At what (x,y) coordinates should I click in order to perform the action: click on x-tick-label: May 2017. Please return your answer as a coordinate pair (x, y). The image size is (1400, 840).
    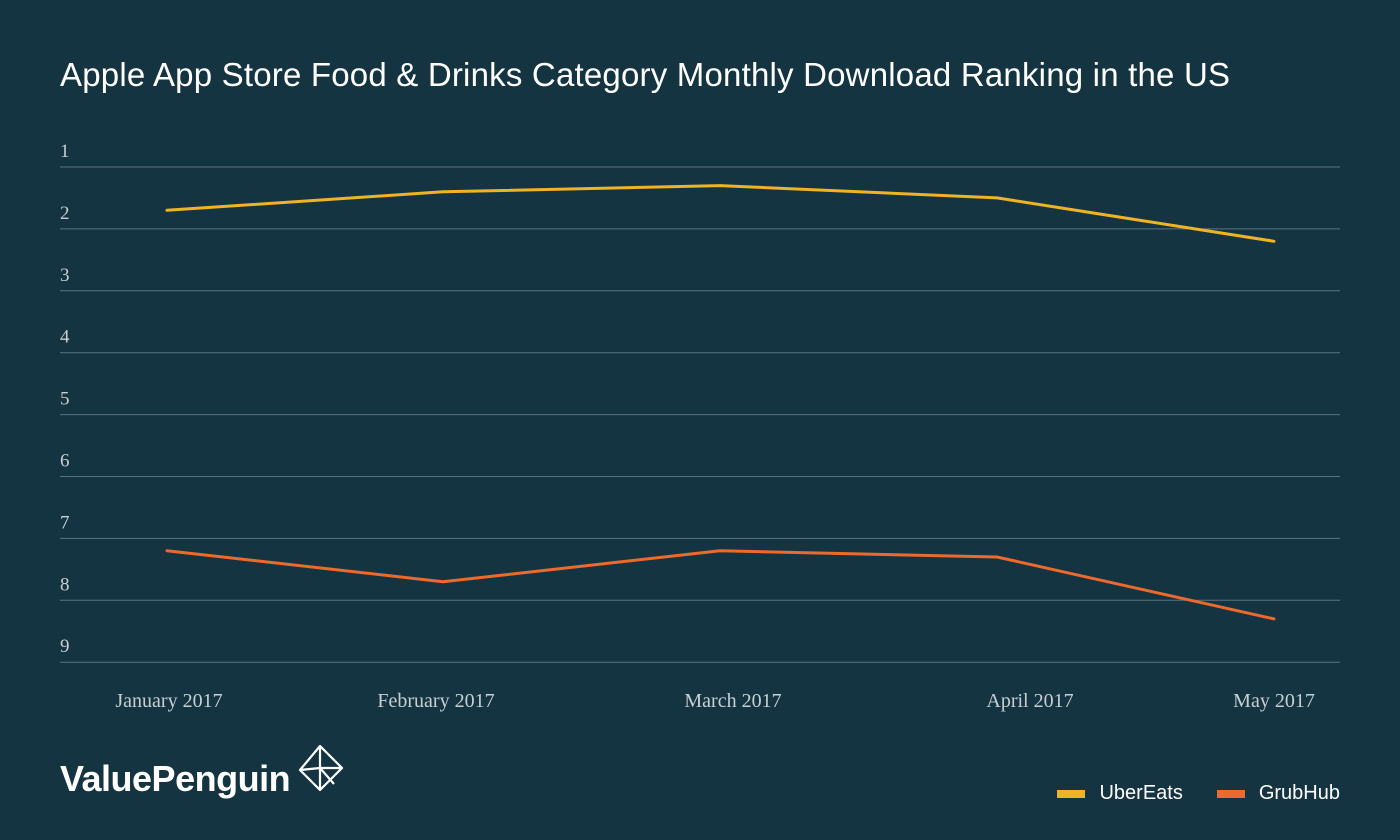
    Looking at the image, I should click on (1274, 701).